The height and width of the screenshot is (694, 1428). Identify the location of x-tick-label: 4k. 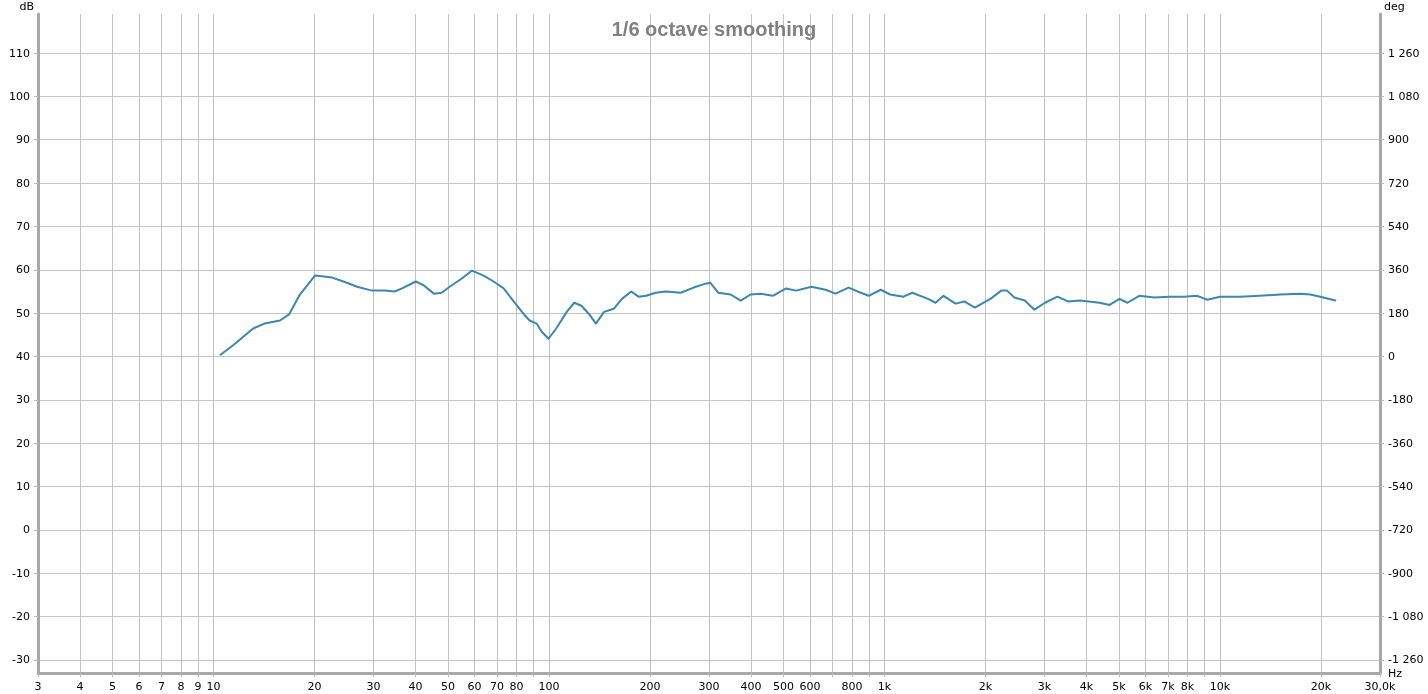
(1086, 686).